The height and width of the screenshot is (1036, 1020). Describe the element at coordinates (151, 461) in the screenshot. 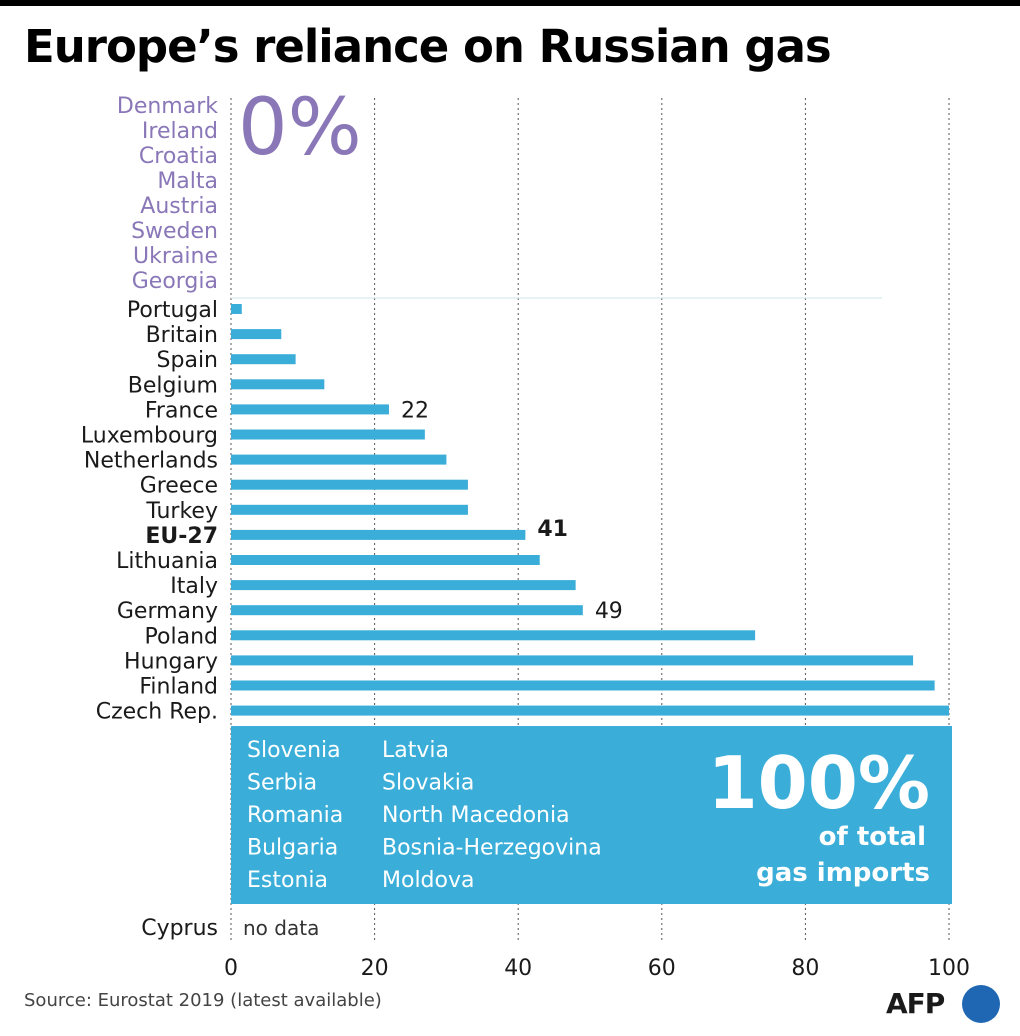

I see `category-label: Netherlands` at that location.